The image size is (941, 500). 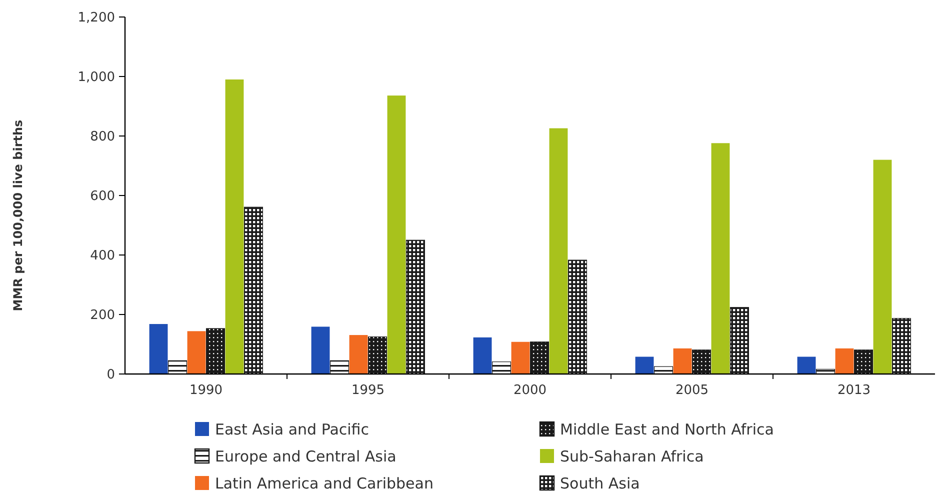 I want to click on x-tick-label: 1990, so click(x=206, y=390).